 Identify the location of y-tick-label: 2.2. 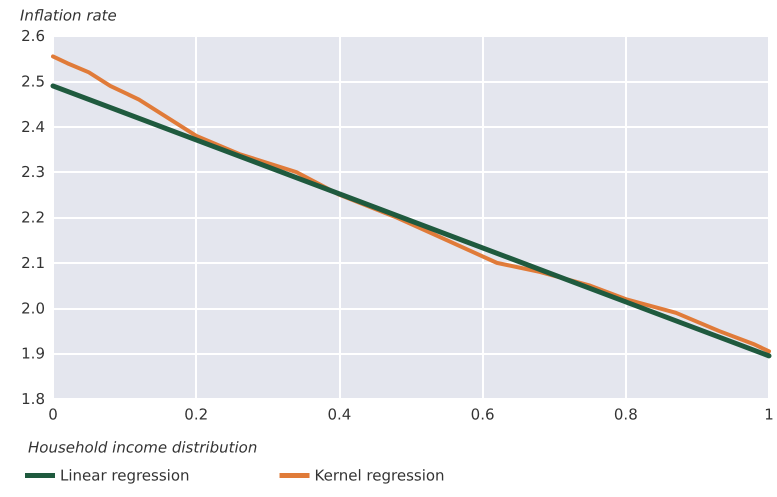
(33, 217).